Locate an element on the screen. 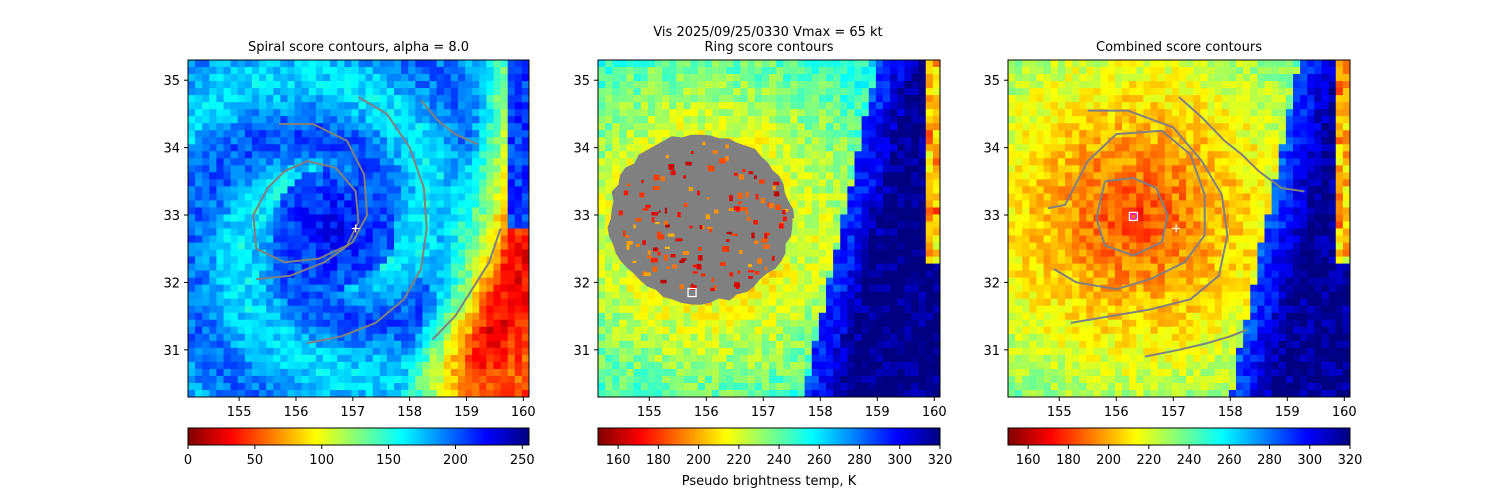  colorbar-tick-label: 250 is located at coordinates (522, 460).